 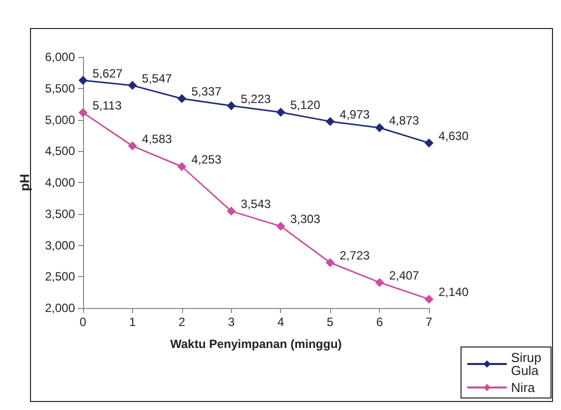 What do you see at coordinates (157, 139) in the screenshot?
I see `data-label: 4,583` at bounding box center [157, 139].